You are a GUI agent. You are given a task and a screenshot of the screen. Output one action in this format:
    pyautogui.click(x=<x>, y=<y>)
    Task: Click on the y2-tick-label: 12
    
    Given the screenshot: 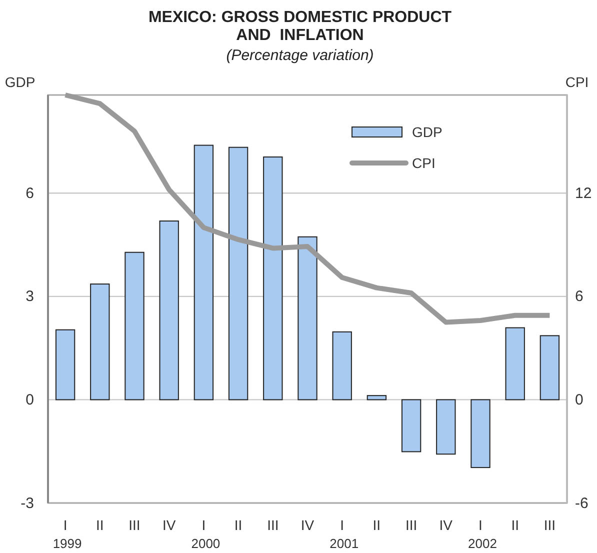 What is the action you would take?
    pyautogui.click(x=583, y=193)
    